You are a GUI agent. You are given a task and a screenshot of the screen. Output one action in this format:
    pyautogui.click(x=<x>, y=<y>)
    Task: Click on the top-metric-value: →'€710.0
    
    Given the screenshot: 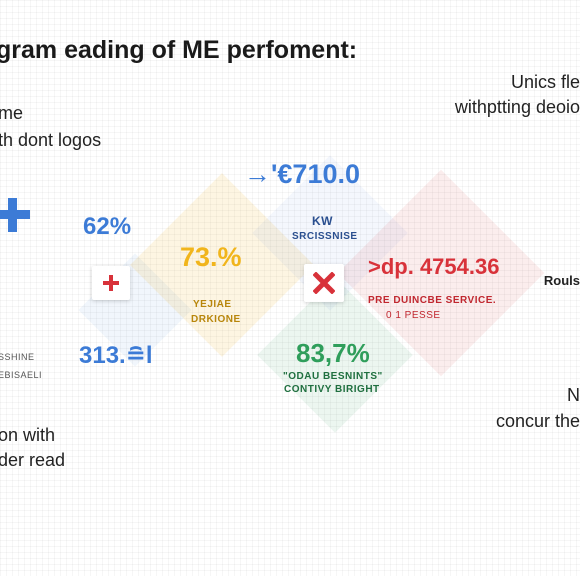 What is the action you would take?
    pyautogui.click(x=302, y=174)
    